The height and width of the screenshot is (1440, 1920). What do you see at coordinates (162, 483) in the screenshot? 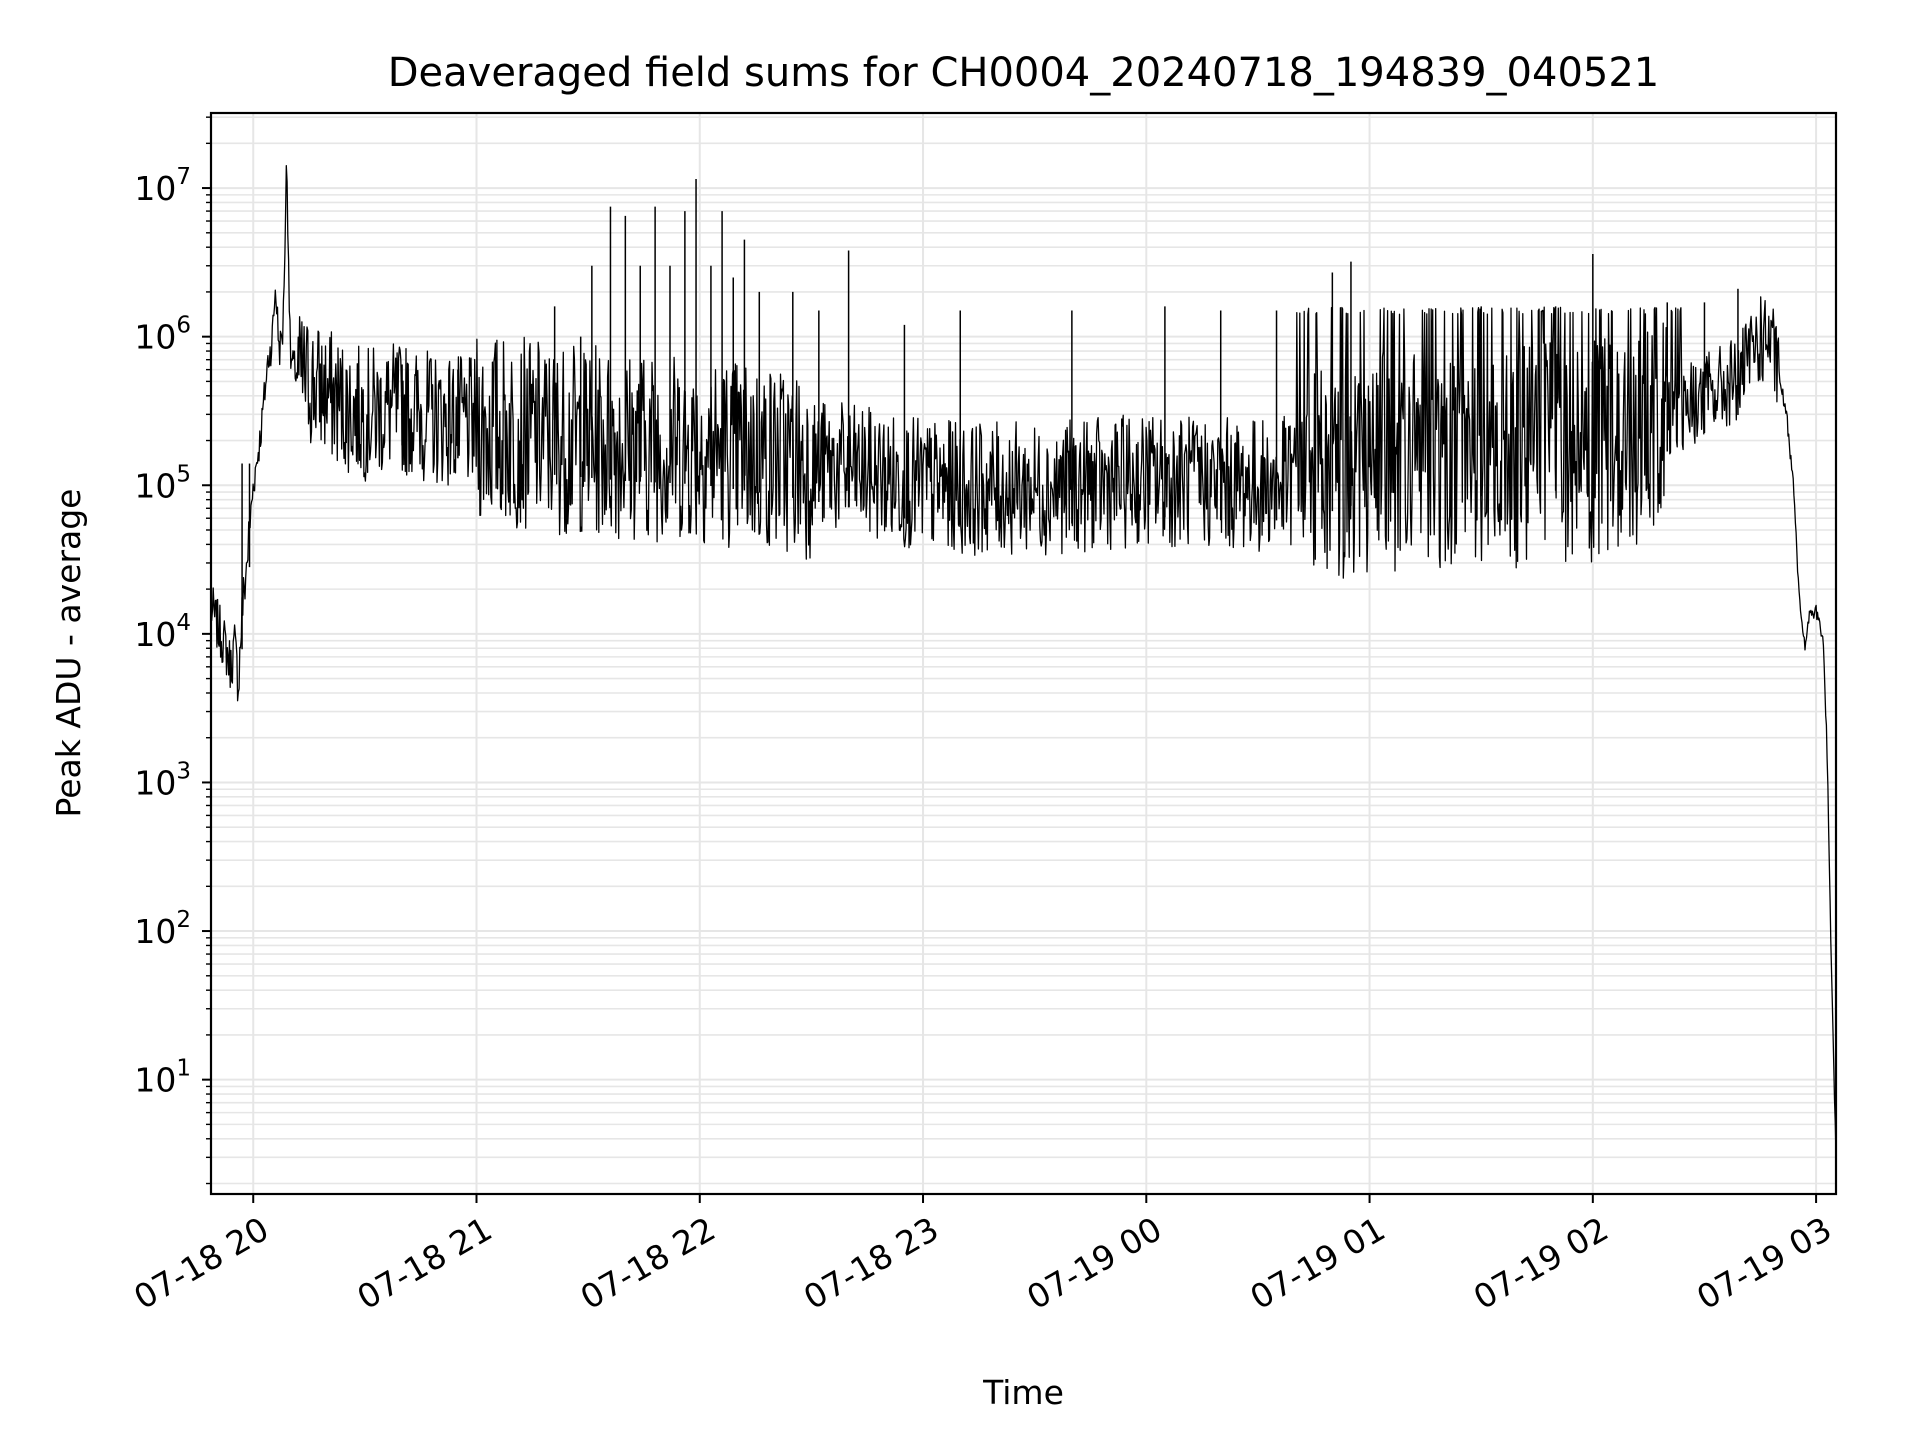
I see `y-tick-label: 10⁵` at bounding box center [162, 483].